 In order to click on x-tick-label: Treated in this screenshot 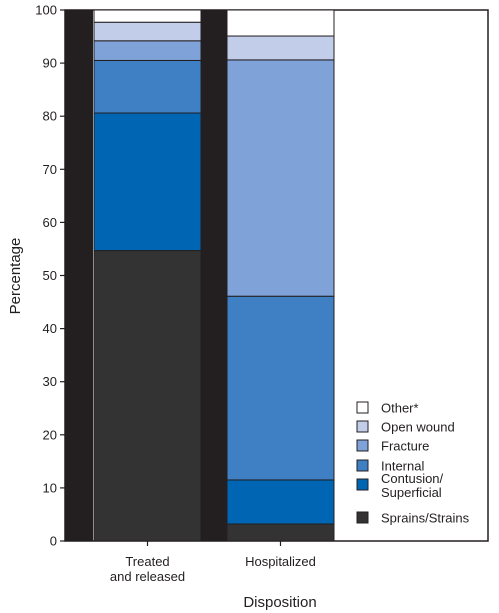, I will do `click(147, 561)`.